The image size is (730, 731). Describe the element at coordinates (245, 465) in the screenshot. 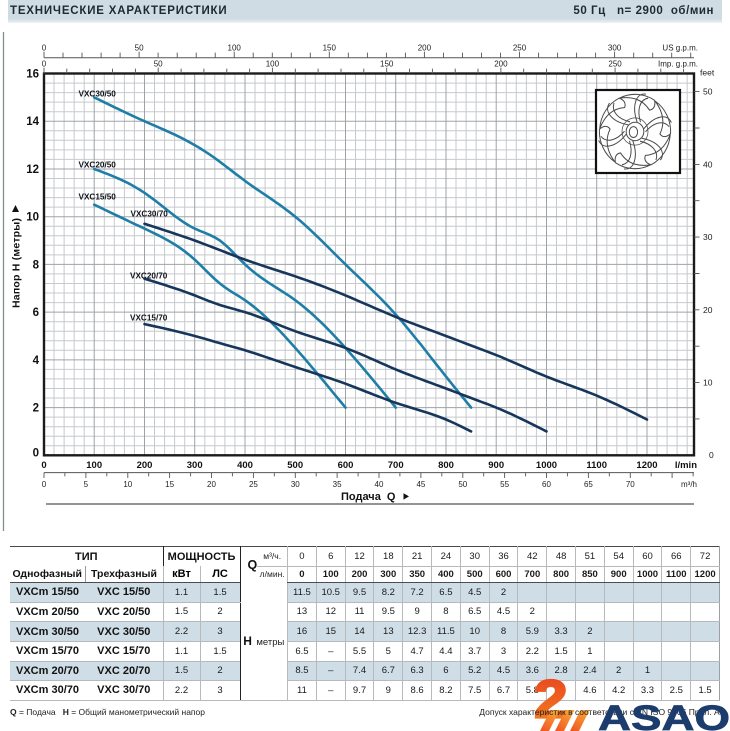

I see `svg-text: 400` at that location.